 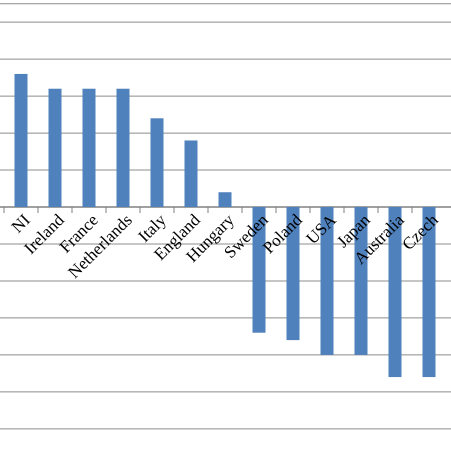 I want to click on x-tick-label: USA, so click(x=321, y=229).